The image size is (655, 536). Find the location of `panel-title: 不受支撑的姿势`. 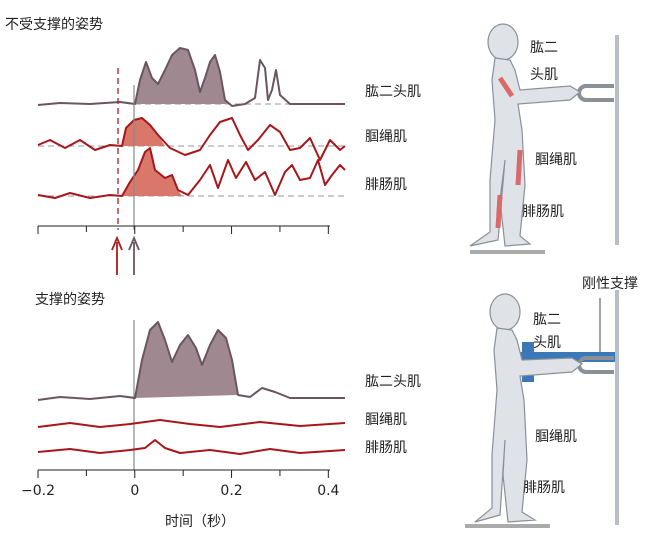

panel-title: 不受支撑的姿势 is located at coordinates (54, 25).